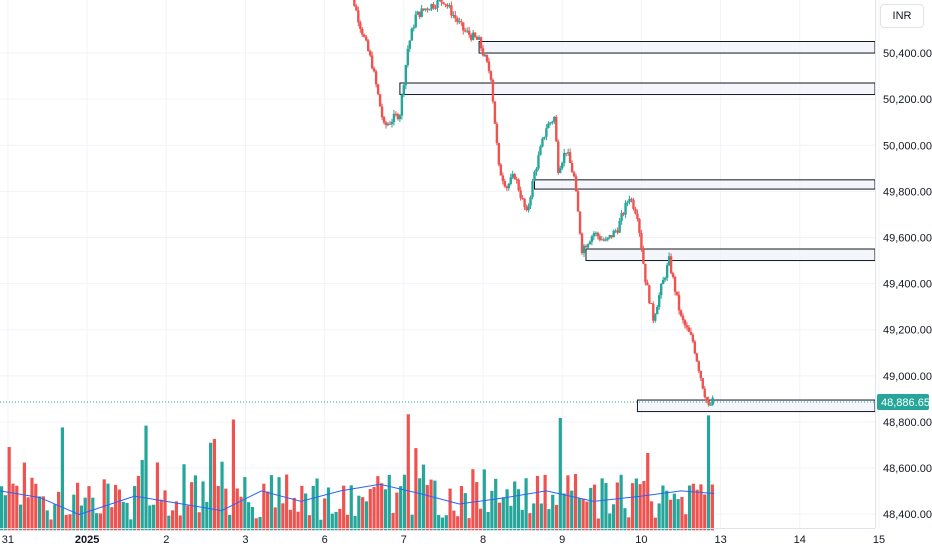 The height and width of the screenshot is (555, 932). What do you see at coordinates (907, 285) in the screenshot?
I see `price-tick-label: 49,400.00` at bounding box center [907, 285].